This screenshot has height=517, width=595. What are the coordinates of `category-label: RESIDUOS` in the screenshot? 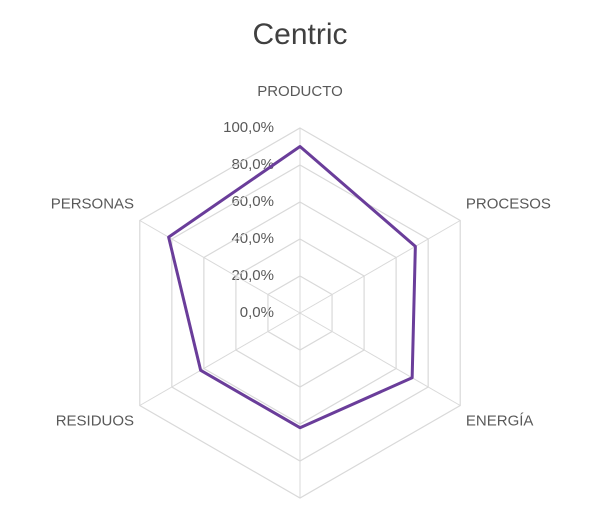 It's located at (95, 420).